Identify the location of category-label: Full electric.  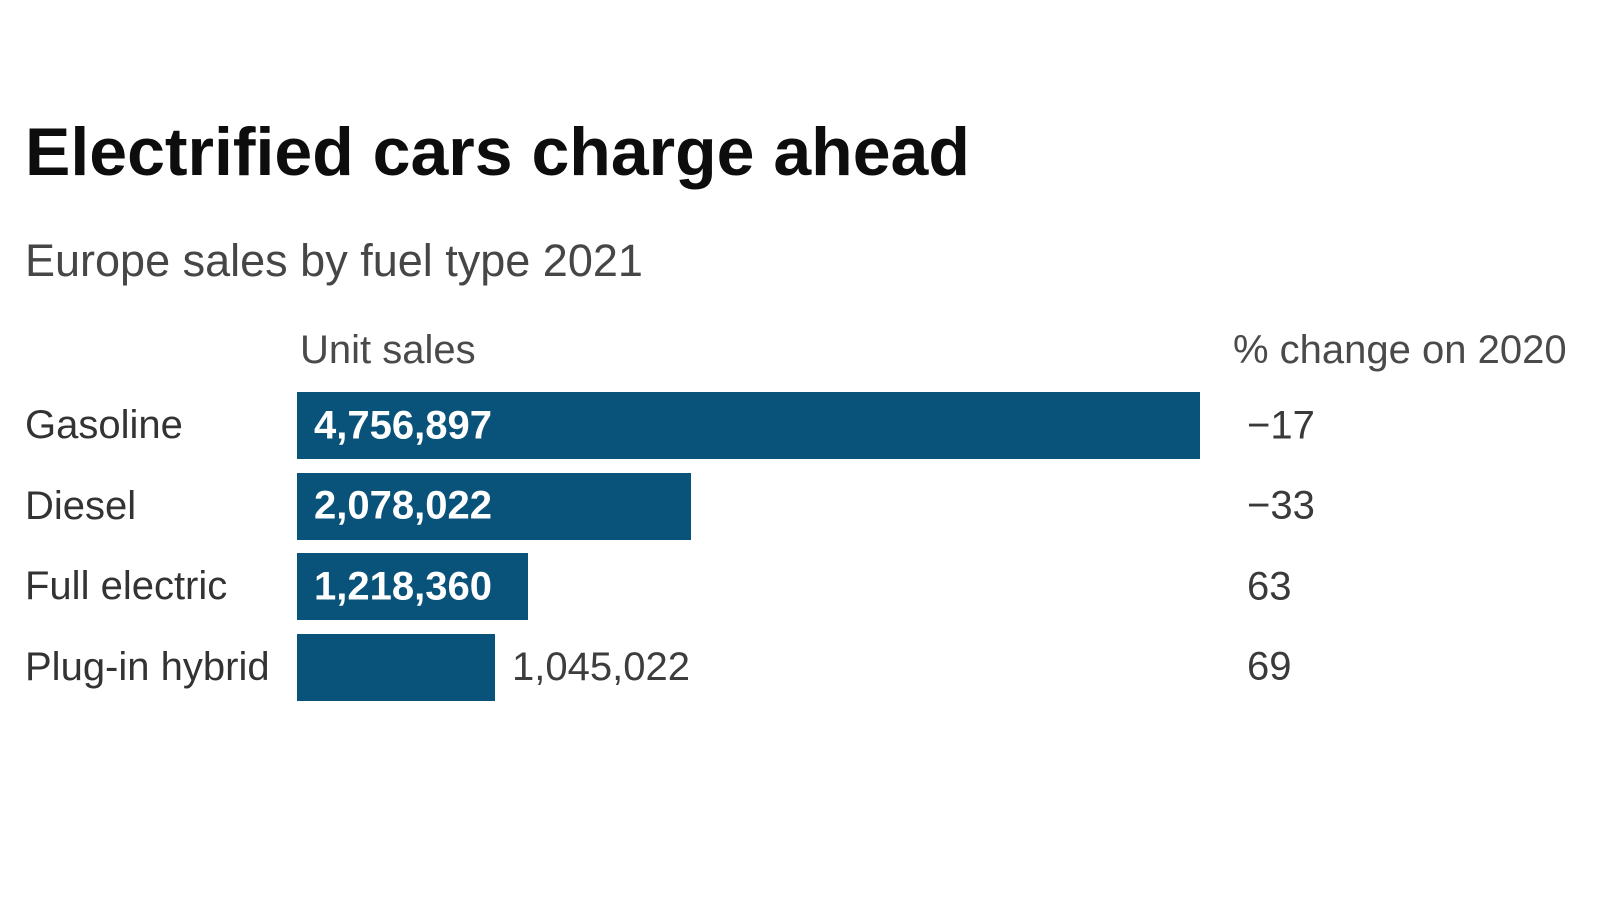
(126, 586).